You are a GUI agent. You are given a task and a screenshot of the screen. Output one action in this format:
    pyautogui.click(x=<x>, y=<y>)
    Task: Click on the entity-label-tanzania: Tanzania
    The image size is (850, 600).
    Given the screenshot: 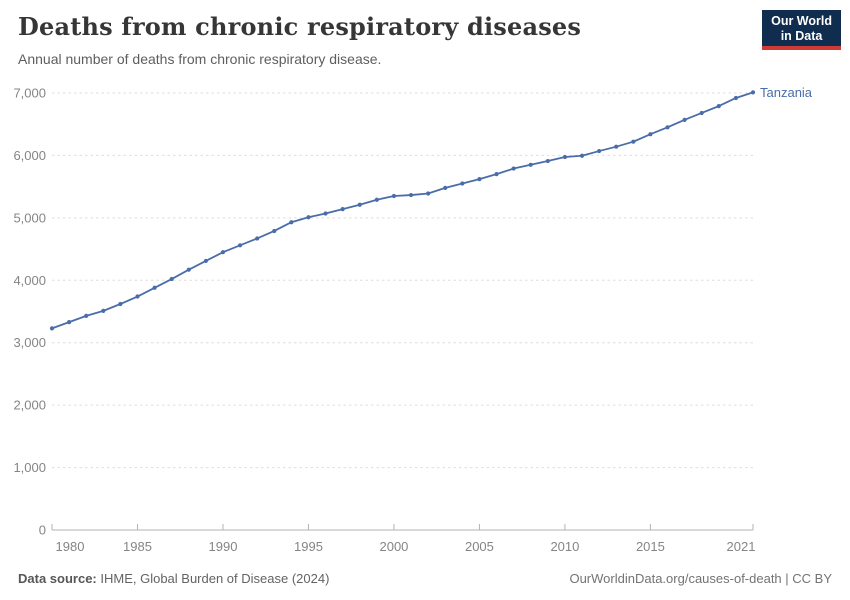 What is the action you would take?
    pyautogui.click(x=786, y=92)
    